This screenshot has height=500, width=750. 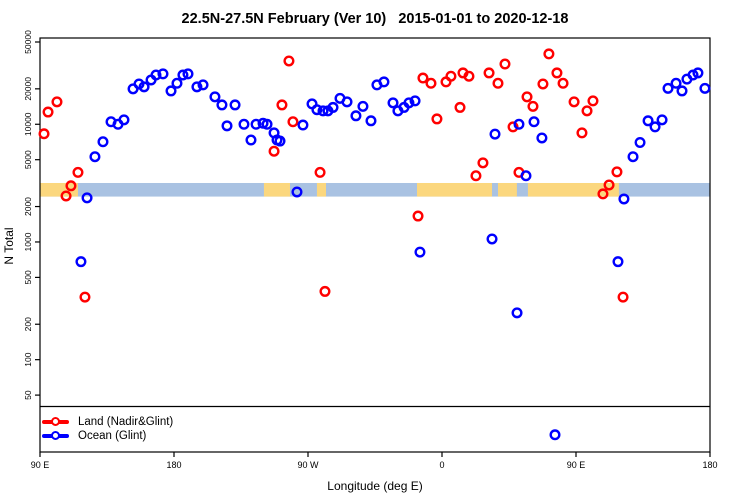 I want to click on ocean-series-symbol, so click(x=55, y=435).